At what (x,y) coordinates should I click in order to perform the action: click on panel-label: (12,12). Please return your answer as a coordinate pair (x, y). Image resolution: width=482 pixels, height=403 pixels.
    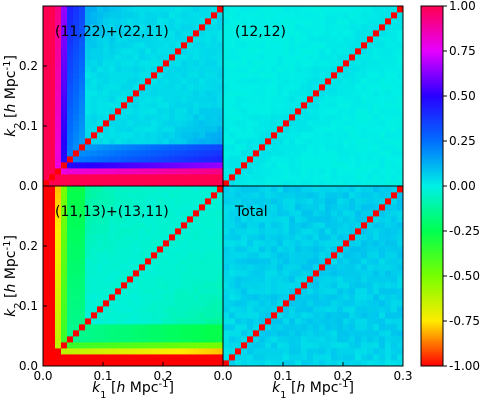
    Looking at the image, I should click on (260, 32).